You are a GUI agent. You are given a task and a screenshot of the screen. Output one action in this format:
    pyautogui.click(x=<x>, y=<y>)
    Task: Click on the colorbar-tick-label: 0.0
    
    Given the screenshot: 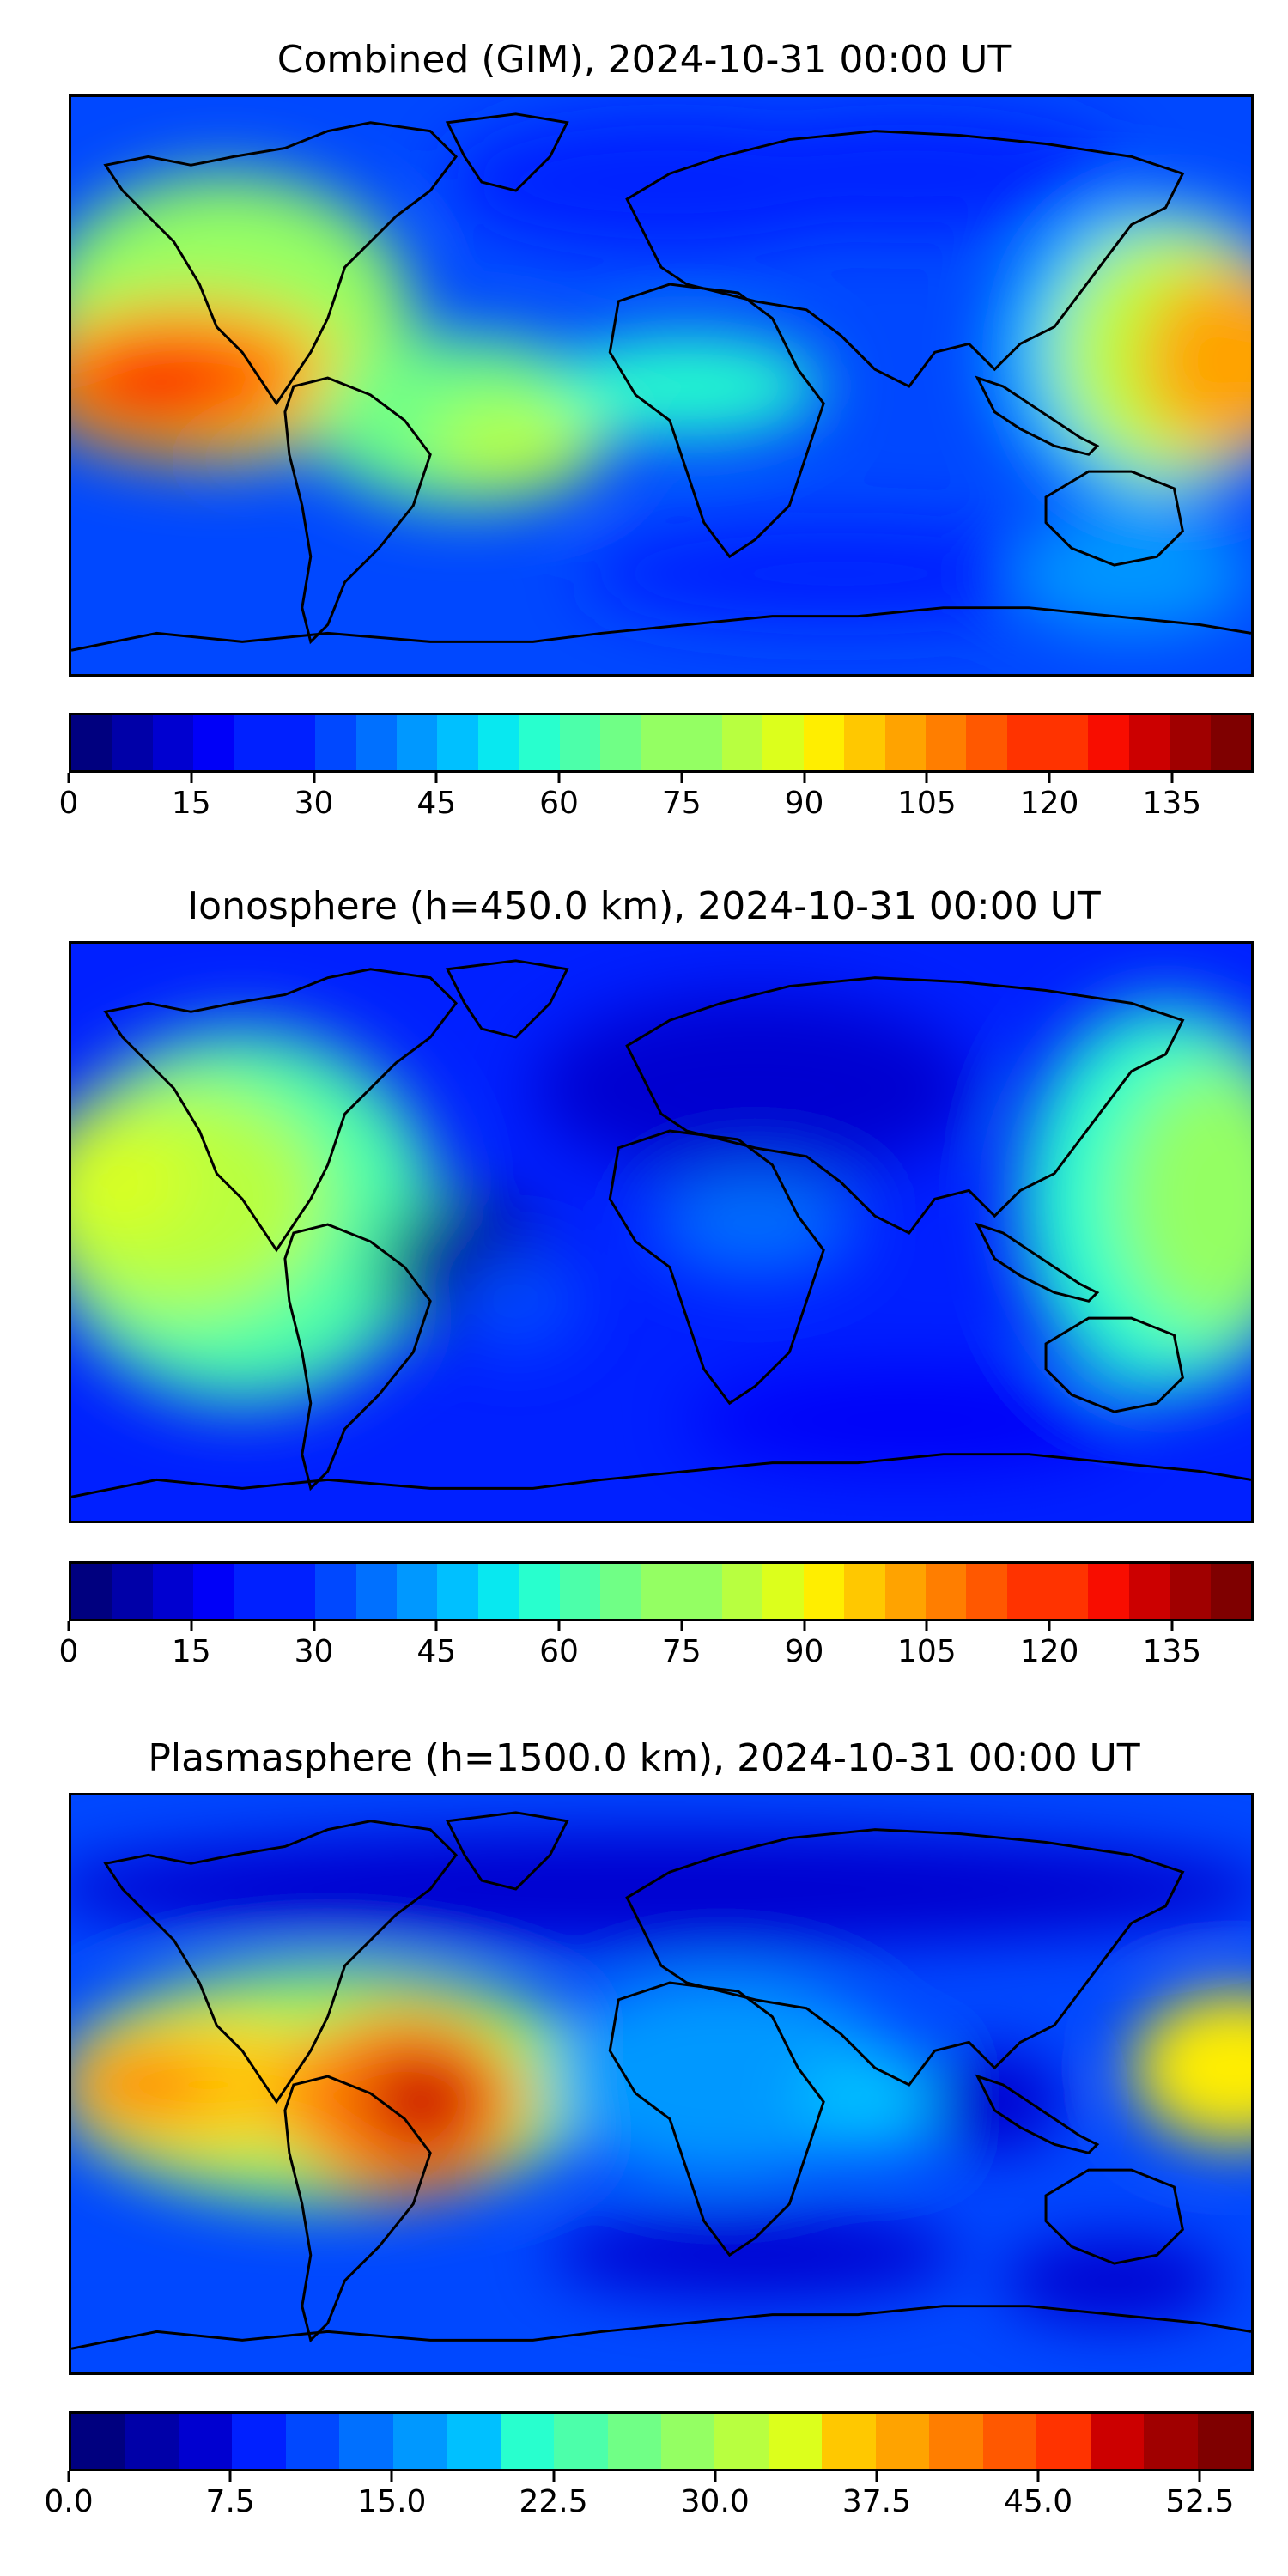 What is the action you would take?
    pyautogui.click(x=69, y=2501)
    